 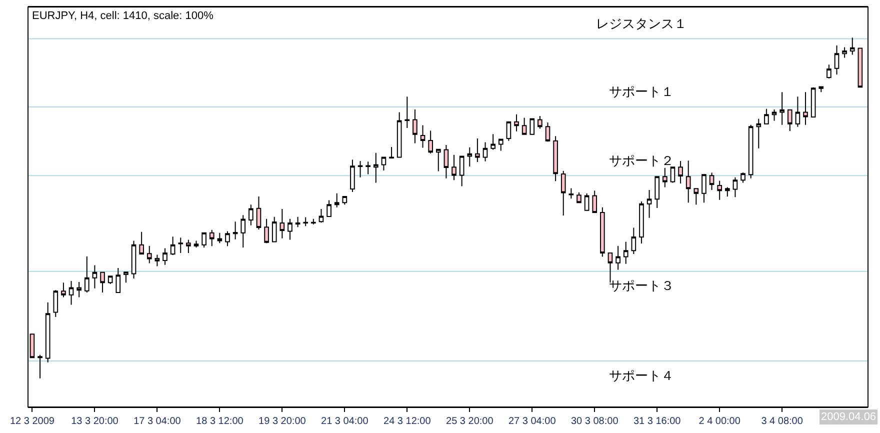 What do you see at coordinates (719, 421) in the screenshot?
I see `x-tick-label: 2 4 00:00` at bounding box center [719, 421].